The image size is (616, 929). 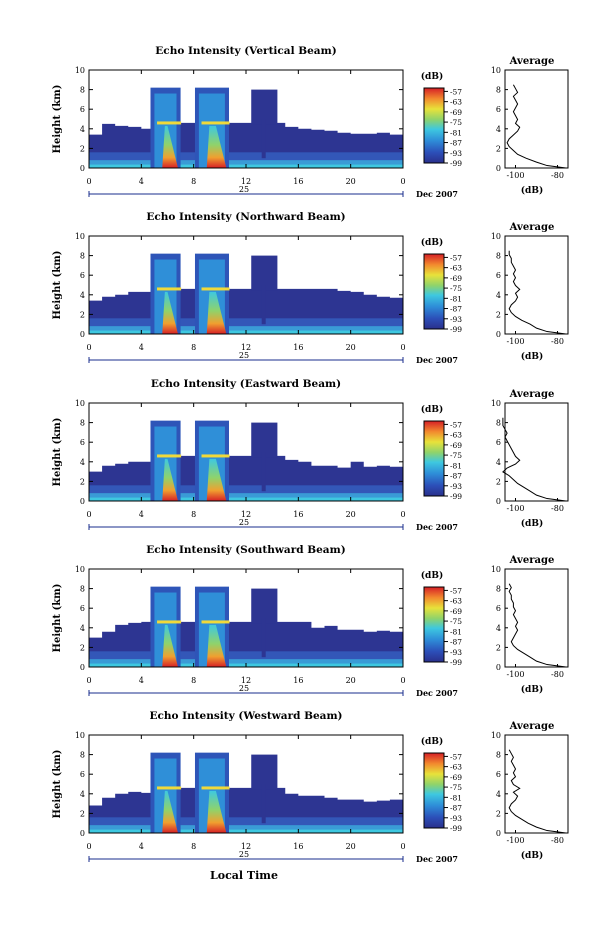 What do you see at coordinates (193, 846) in the screenshot?
I see `x-tick-label: 8` at bounding box center [193, 846].